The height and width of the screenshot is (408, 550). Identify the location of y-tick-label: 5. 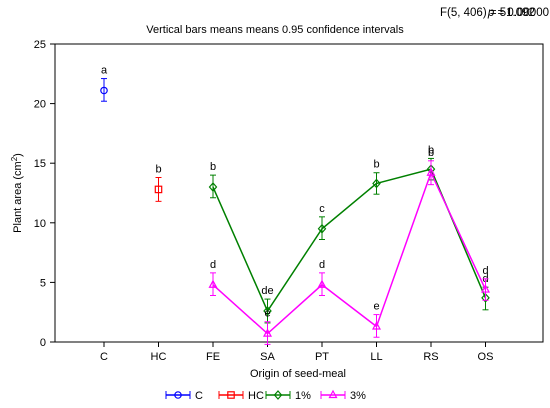
(43, 283).